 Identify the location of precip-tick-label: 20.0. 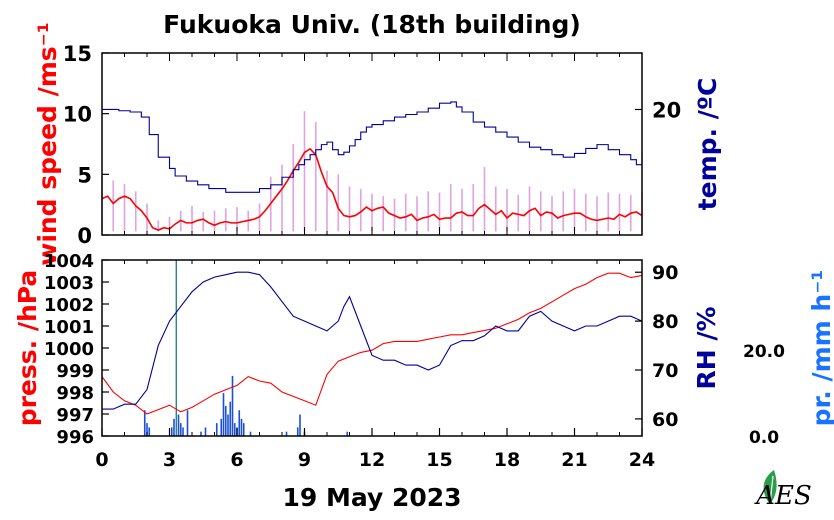
(764, 352).